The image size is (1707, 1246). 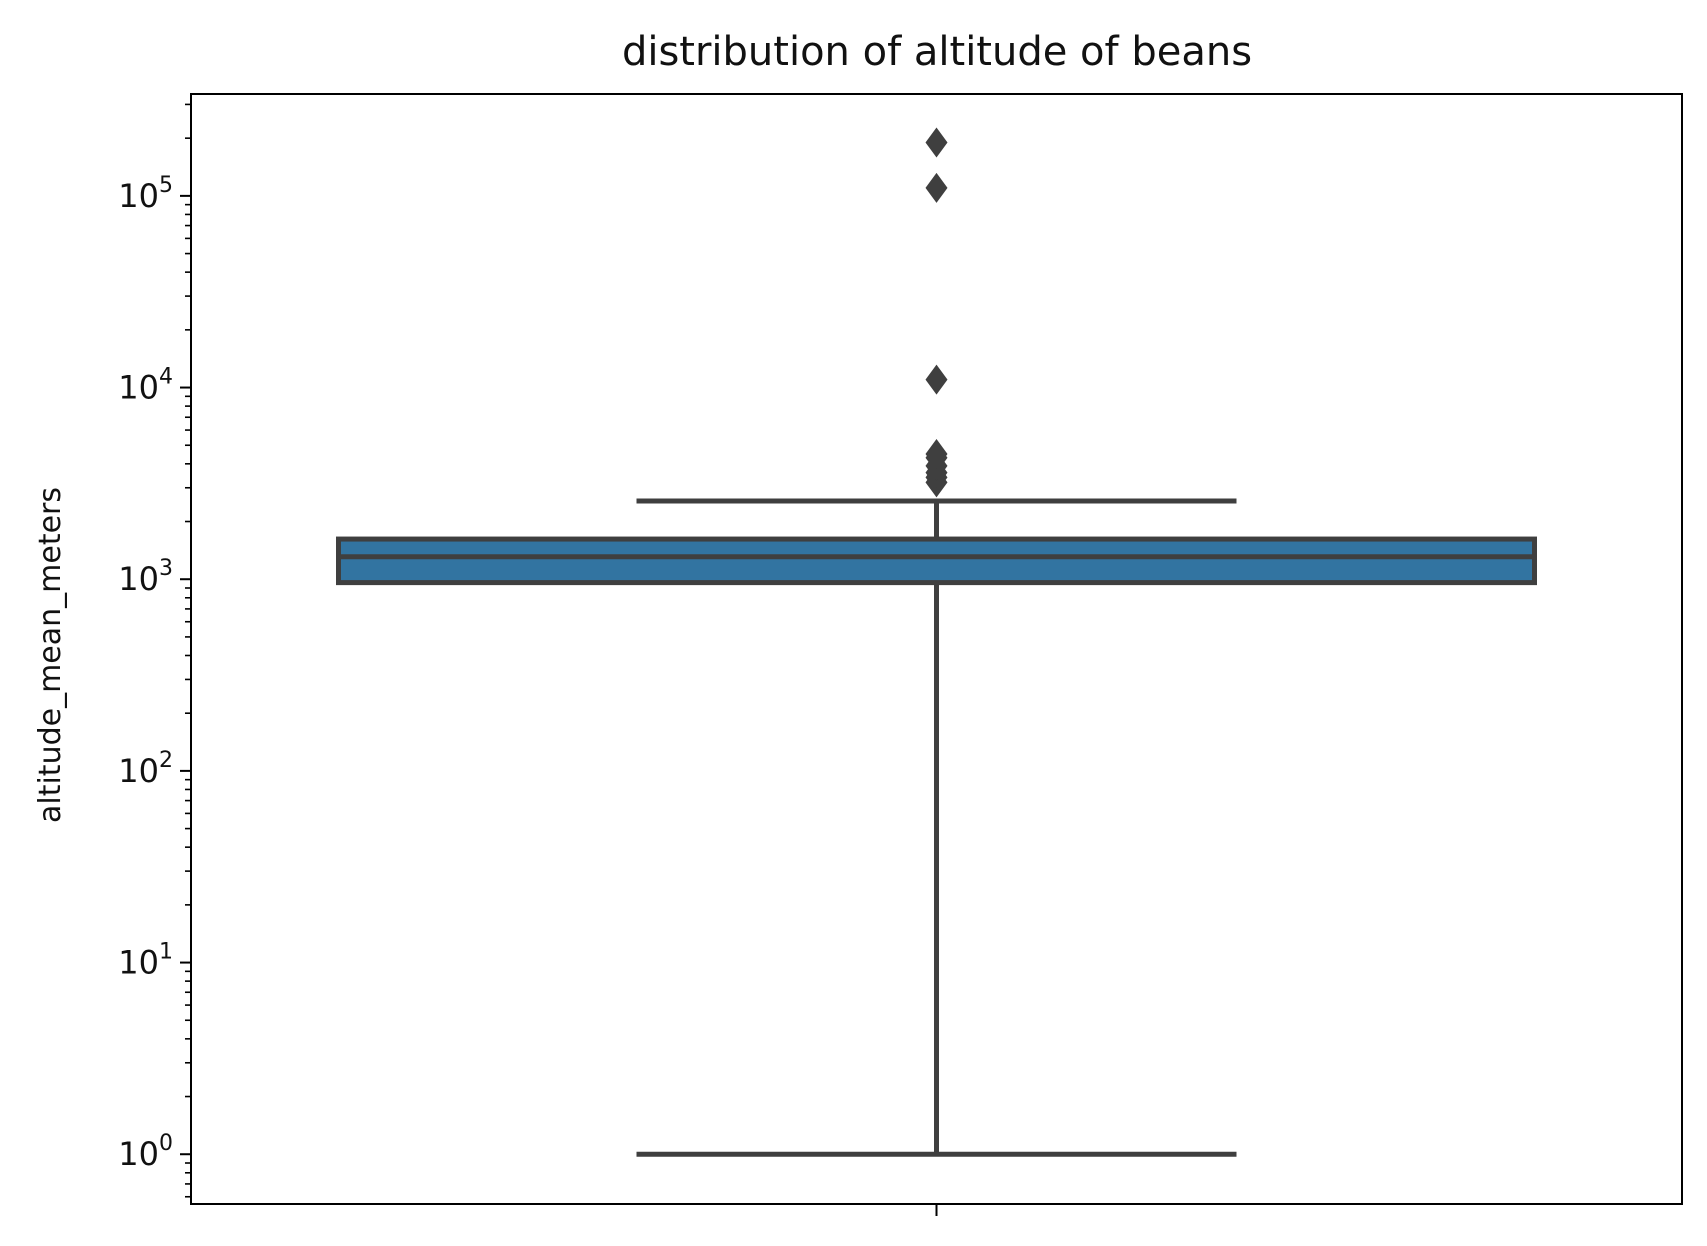 I want to click on y-tick-label: 10⁴, so click(x=145, y=386).